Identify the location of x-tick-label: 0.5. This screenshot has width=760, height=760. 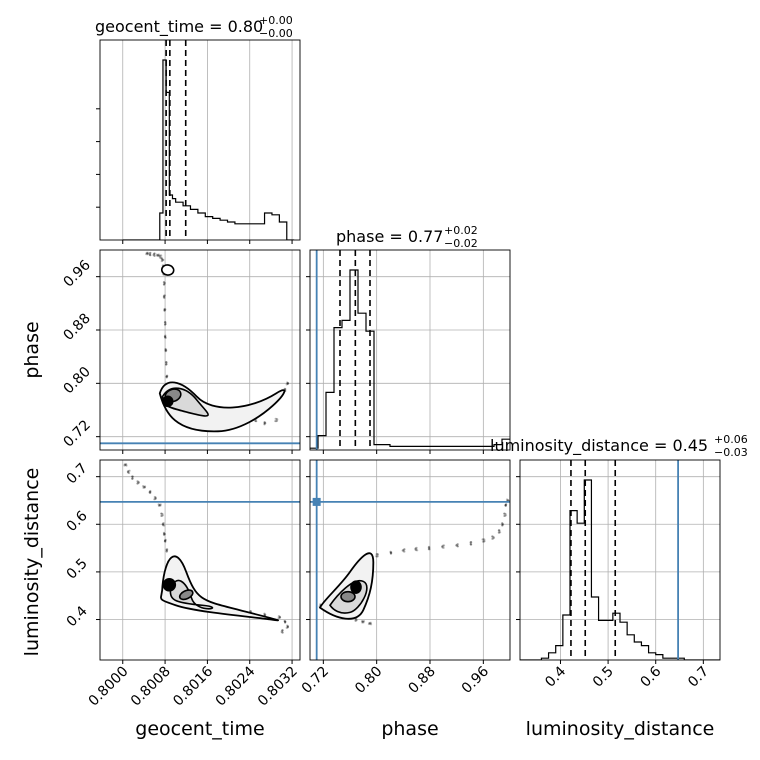
(603, 677).